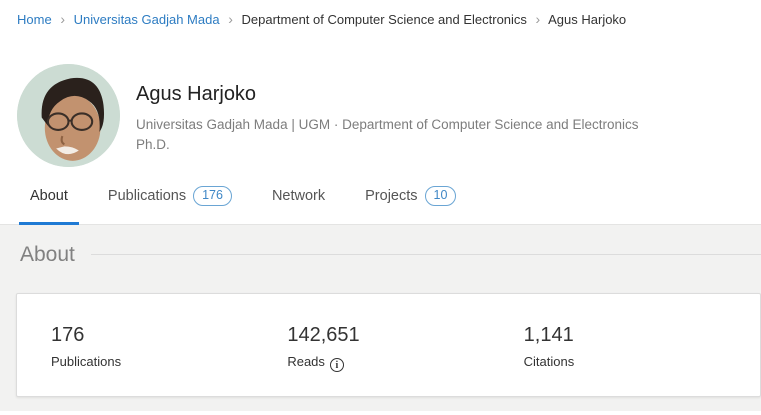 Image resolution: width=761 pixels, height=415 pixels. I want to click on tab-label: Projects, so click(391, 196).